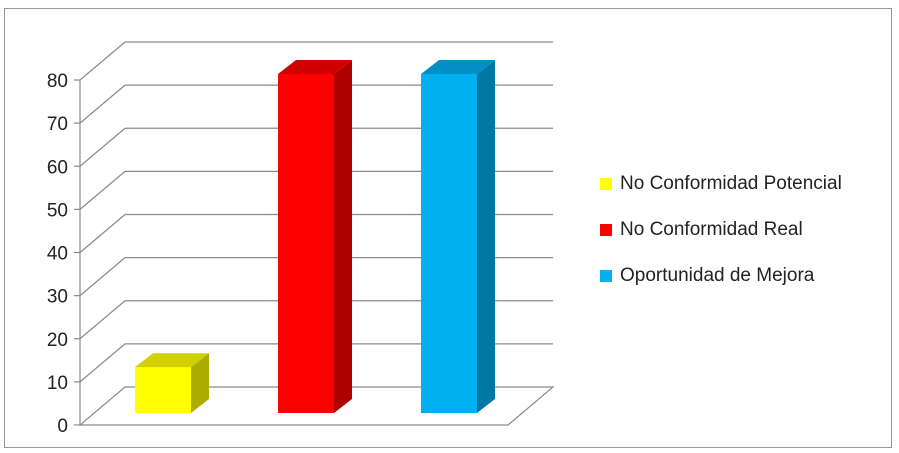 The width and height of the screenshot is (899, 453). I want to click on y-tick-label: 10, so click(57, 383).